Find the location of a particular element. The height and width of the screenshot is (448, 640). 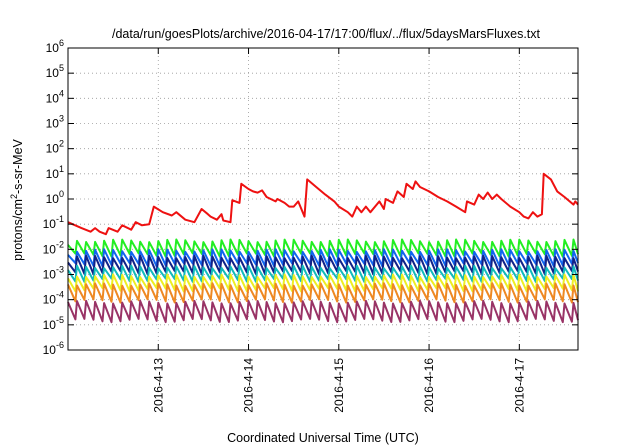

y-tick-label: 10⁵ is located at coordinates (55, 71).